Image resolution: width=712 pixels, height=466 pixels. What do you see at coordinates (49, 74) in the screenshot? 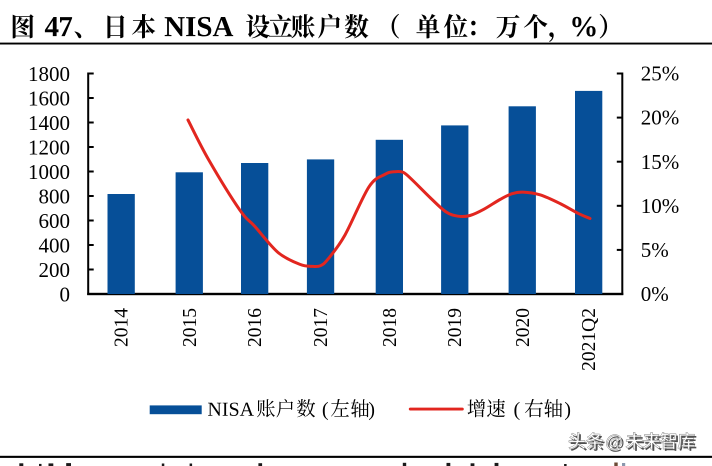
I see `svg-text: 1800` at bounding box center [49, 74].